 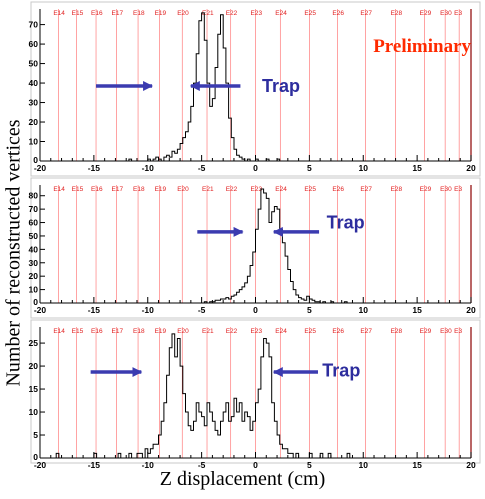 What do you see at coordinates (422, 46) in the screenshot?
I see `preliminary-label: Preliminary` at bounding box center [422, 46].